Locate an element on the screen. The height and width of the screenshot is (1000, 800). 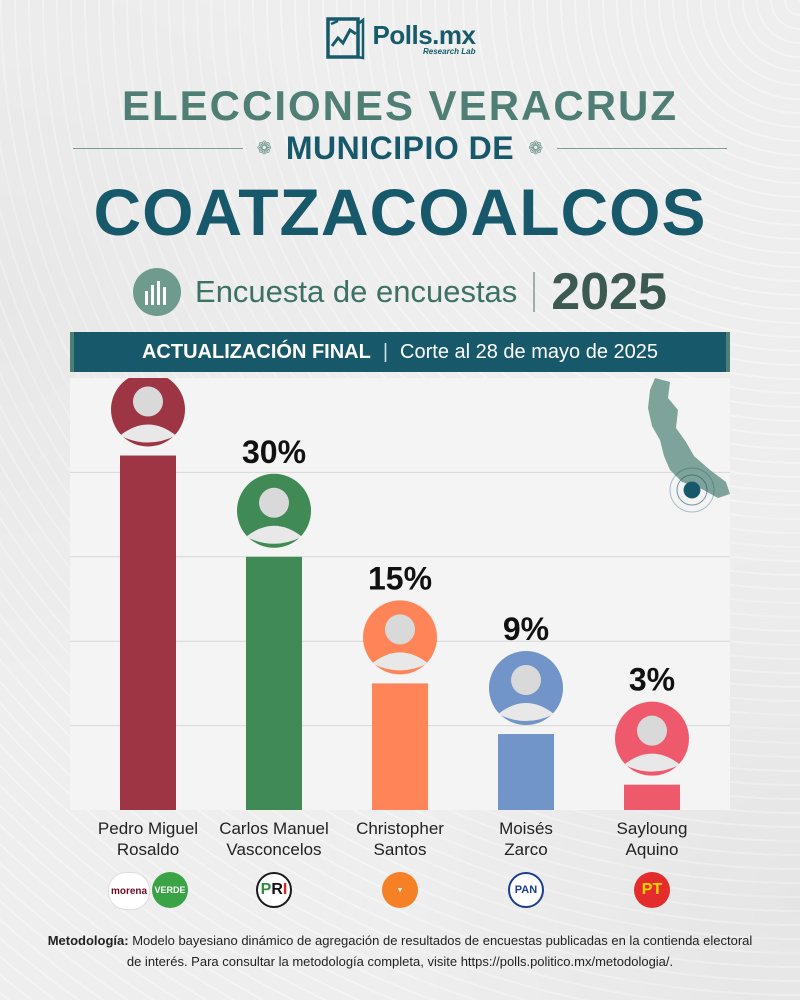
verde-logo: VERDE is located at coordinates (170, 890).